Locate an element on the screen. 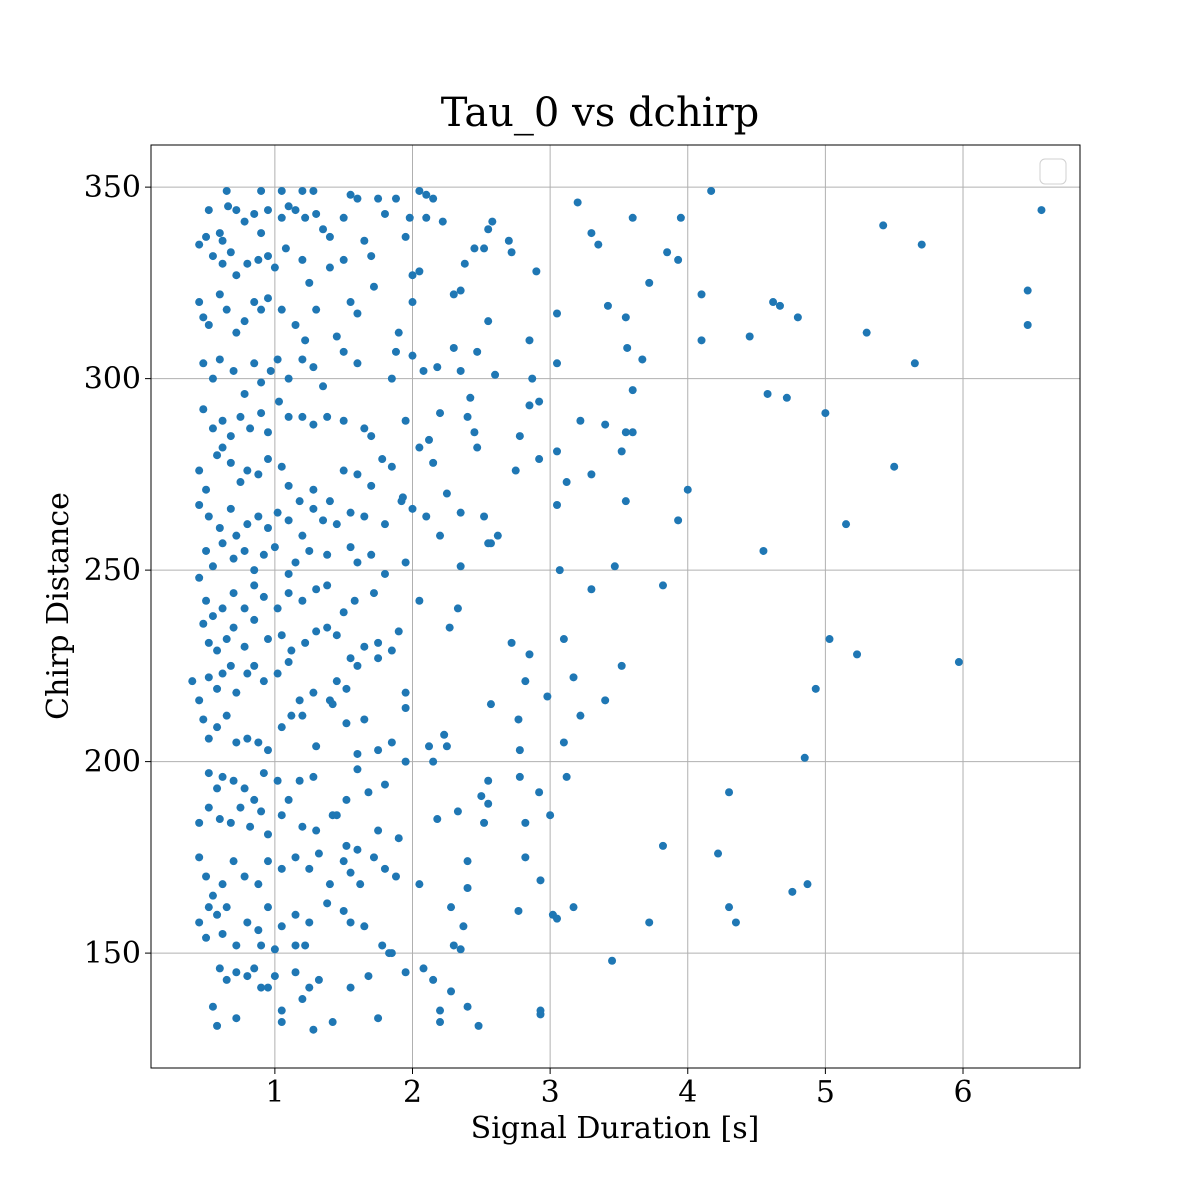 This screenshot has width=1200, height=1200. x-axis-label: Signal Duration [s] is located at coordinates (615, 1128).